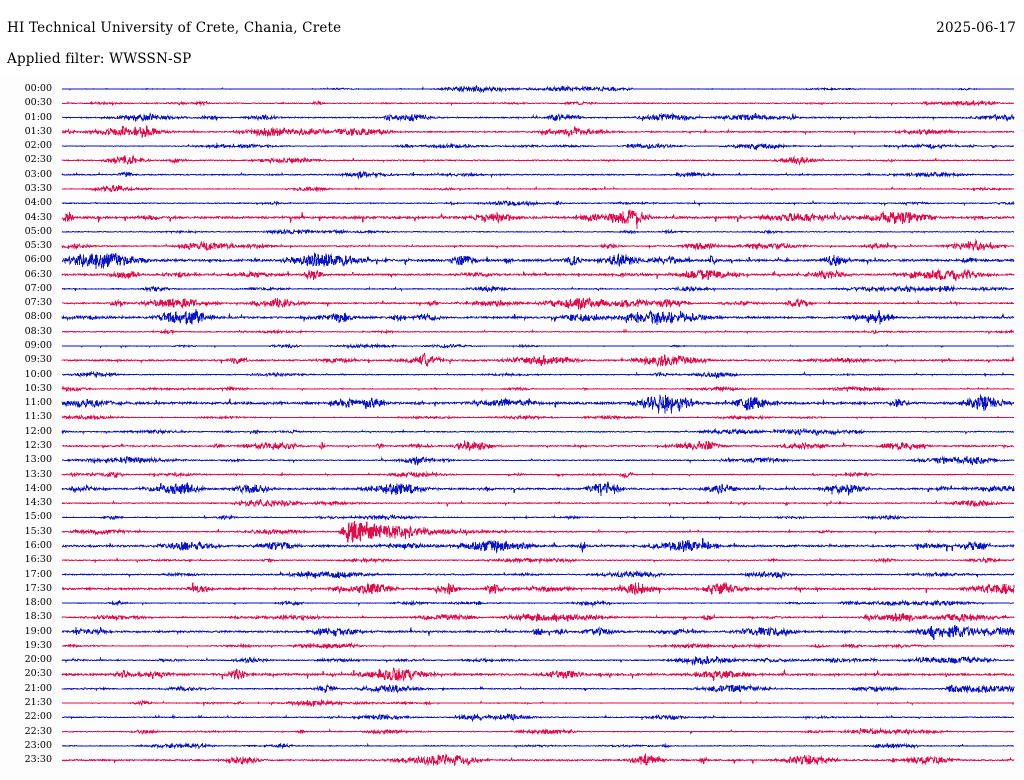 This screenshot has width=1024, height=780. Describe the element at coordinates (38, 531) in the screenshot. I see `time-label: 15:30` at that location.